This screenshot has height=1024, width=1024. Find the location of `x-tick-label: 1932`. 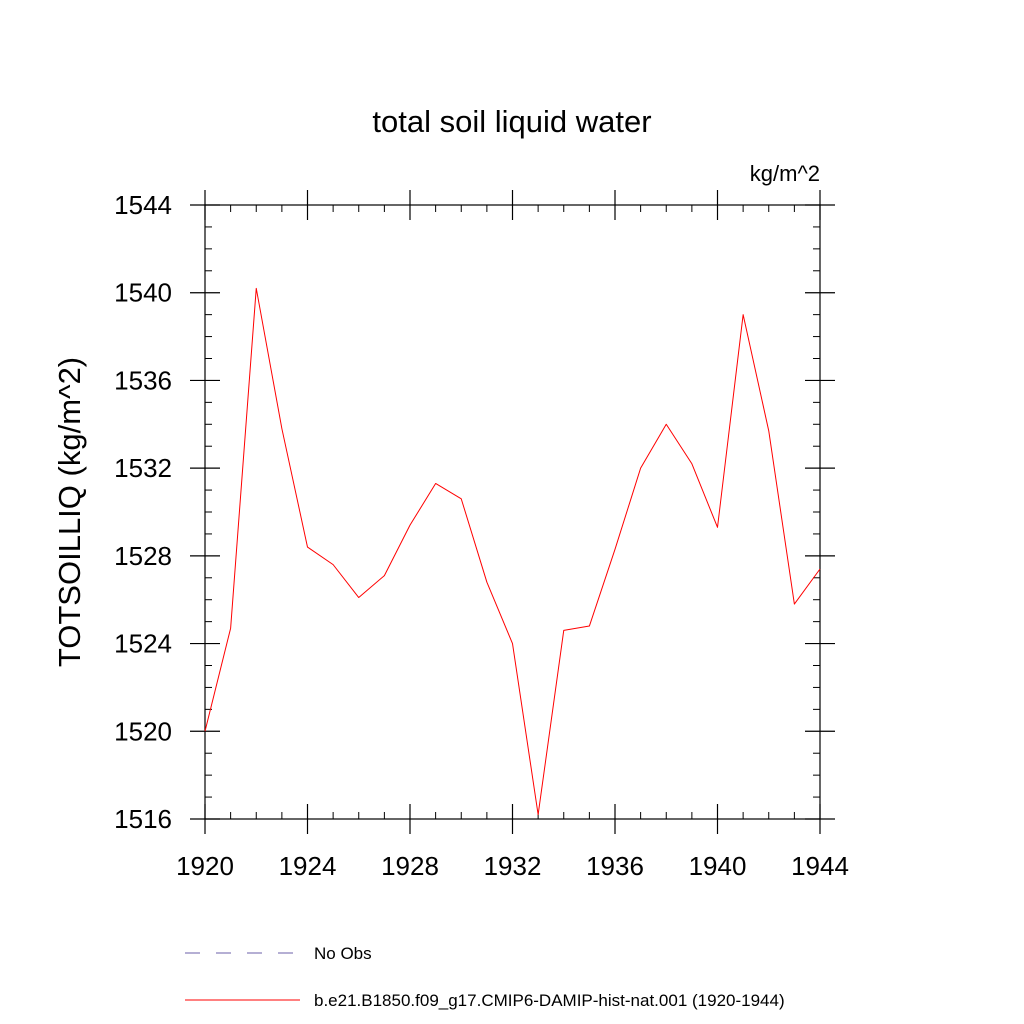

x-tick-label: 1932 is located at coordinates (513, 866).